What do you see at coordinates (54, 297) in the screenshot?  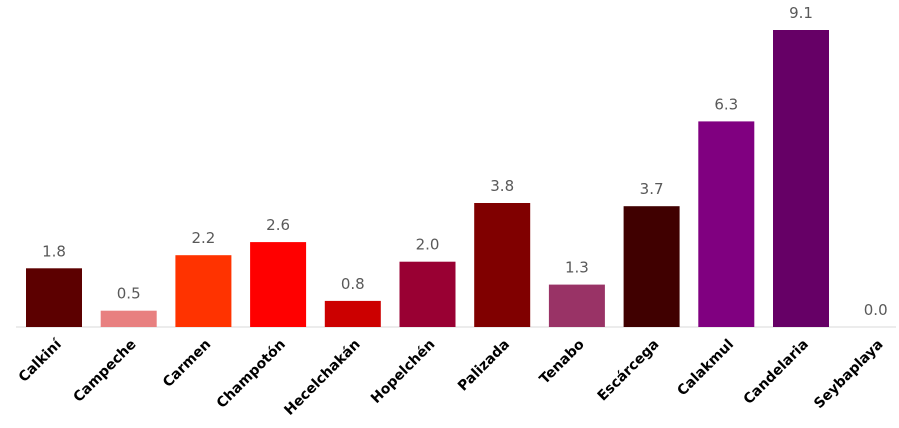 I see `bar-calkini` at bounding box center [54, 297].